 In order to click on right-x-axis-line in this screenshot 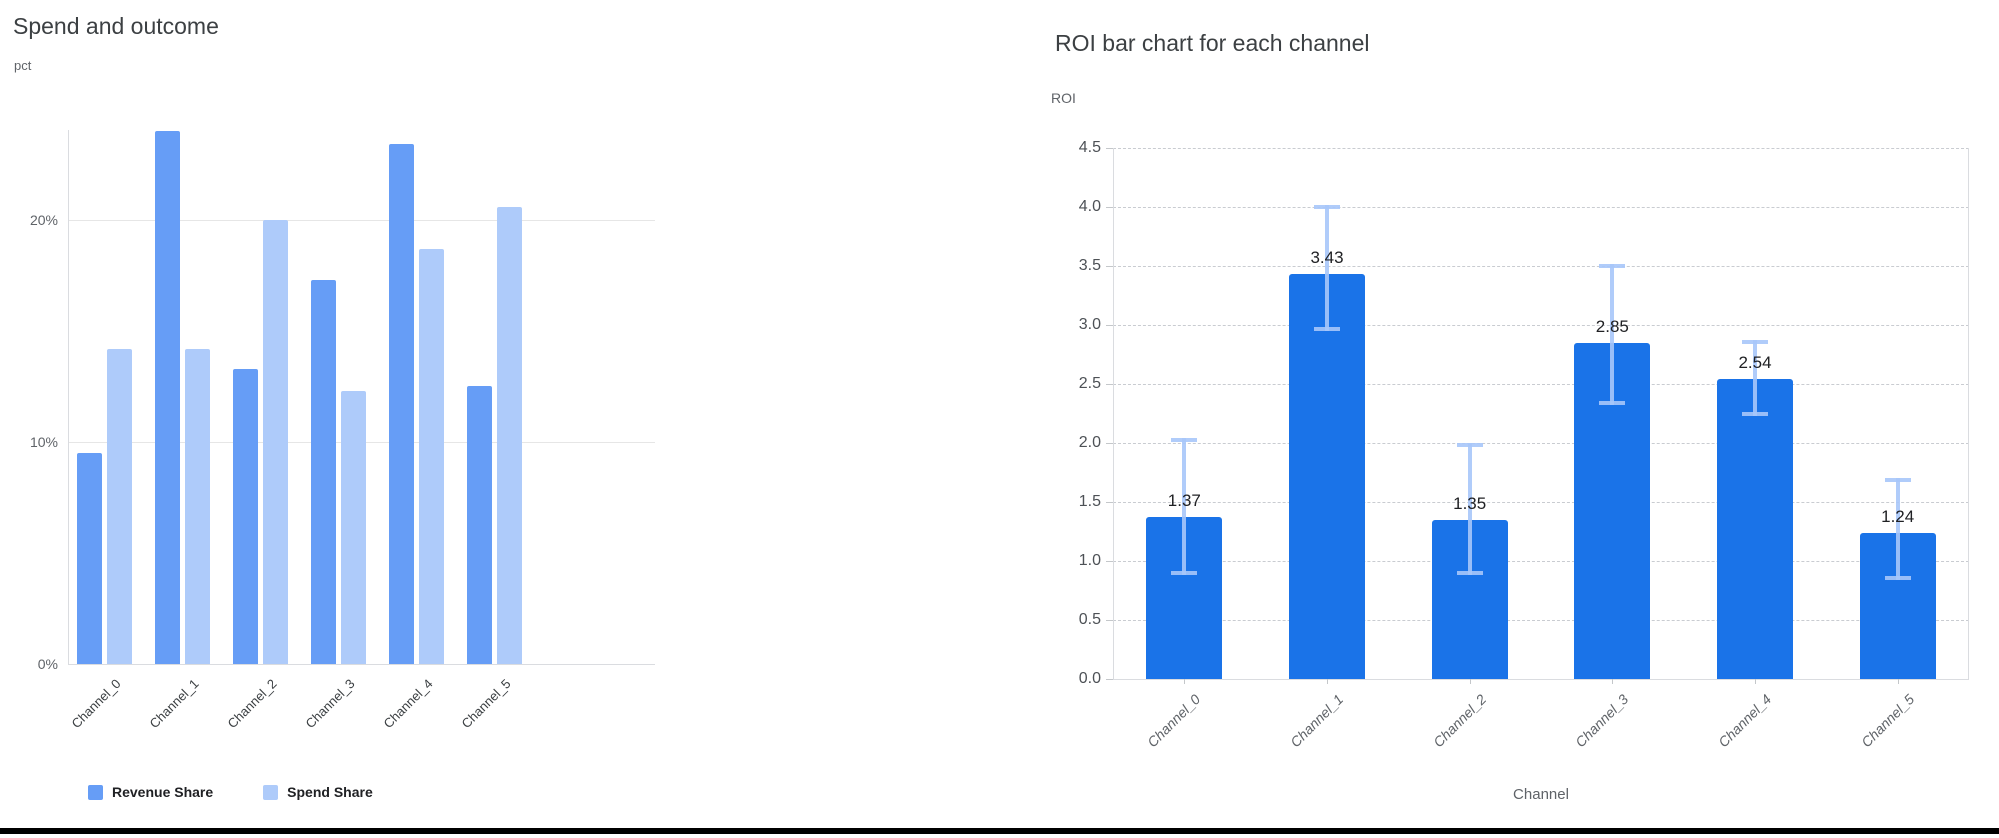, I will do `click(1541, 679)`.